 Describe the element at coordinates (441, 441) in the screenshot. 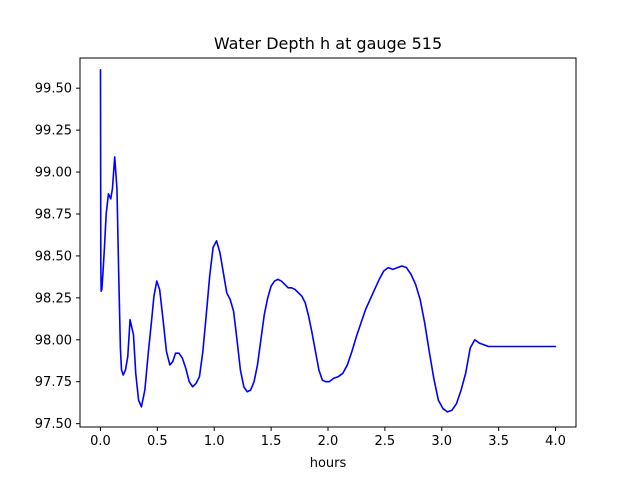

I see `x-tick-label: 3.0` at that location.